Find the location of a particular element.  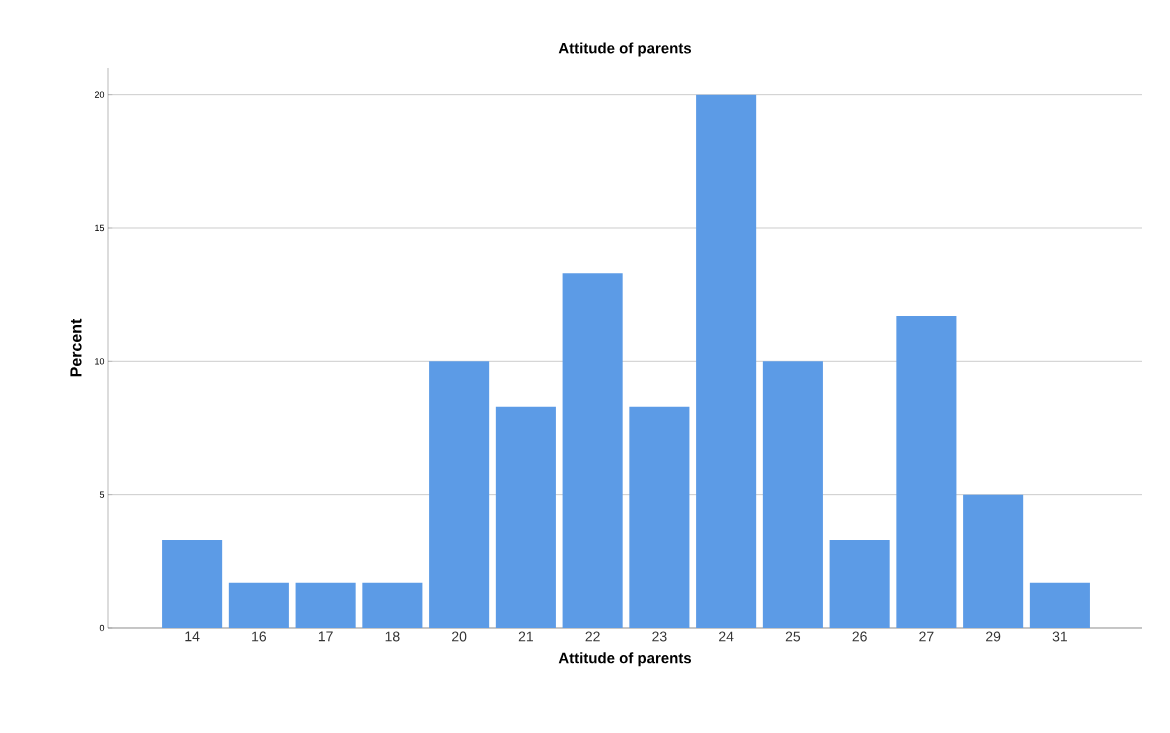

y-tick-label: 20 is located at coordinates (99, 94).